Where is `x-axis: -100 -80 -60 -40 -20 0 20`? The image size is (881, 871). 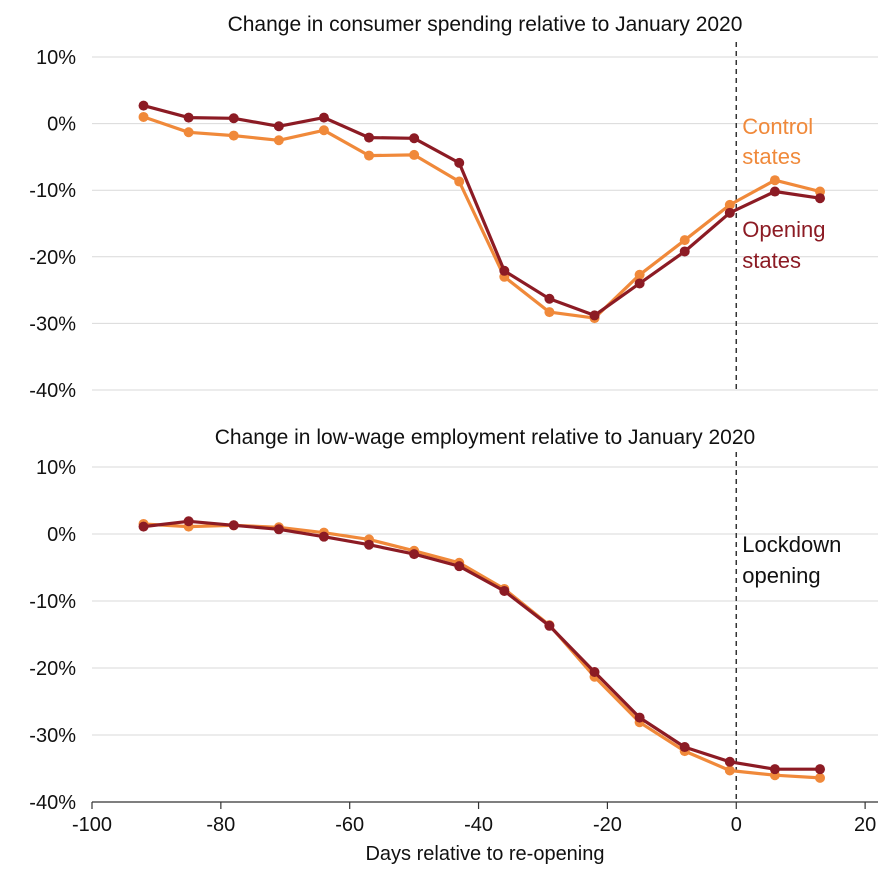
x-axis: -100 -80 -60 -40 -20 0 20 is located at coordinates (475, 818).